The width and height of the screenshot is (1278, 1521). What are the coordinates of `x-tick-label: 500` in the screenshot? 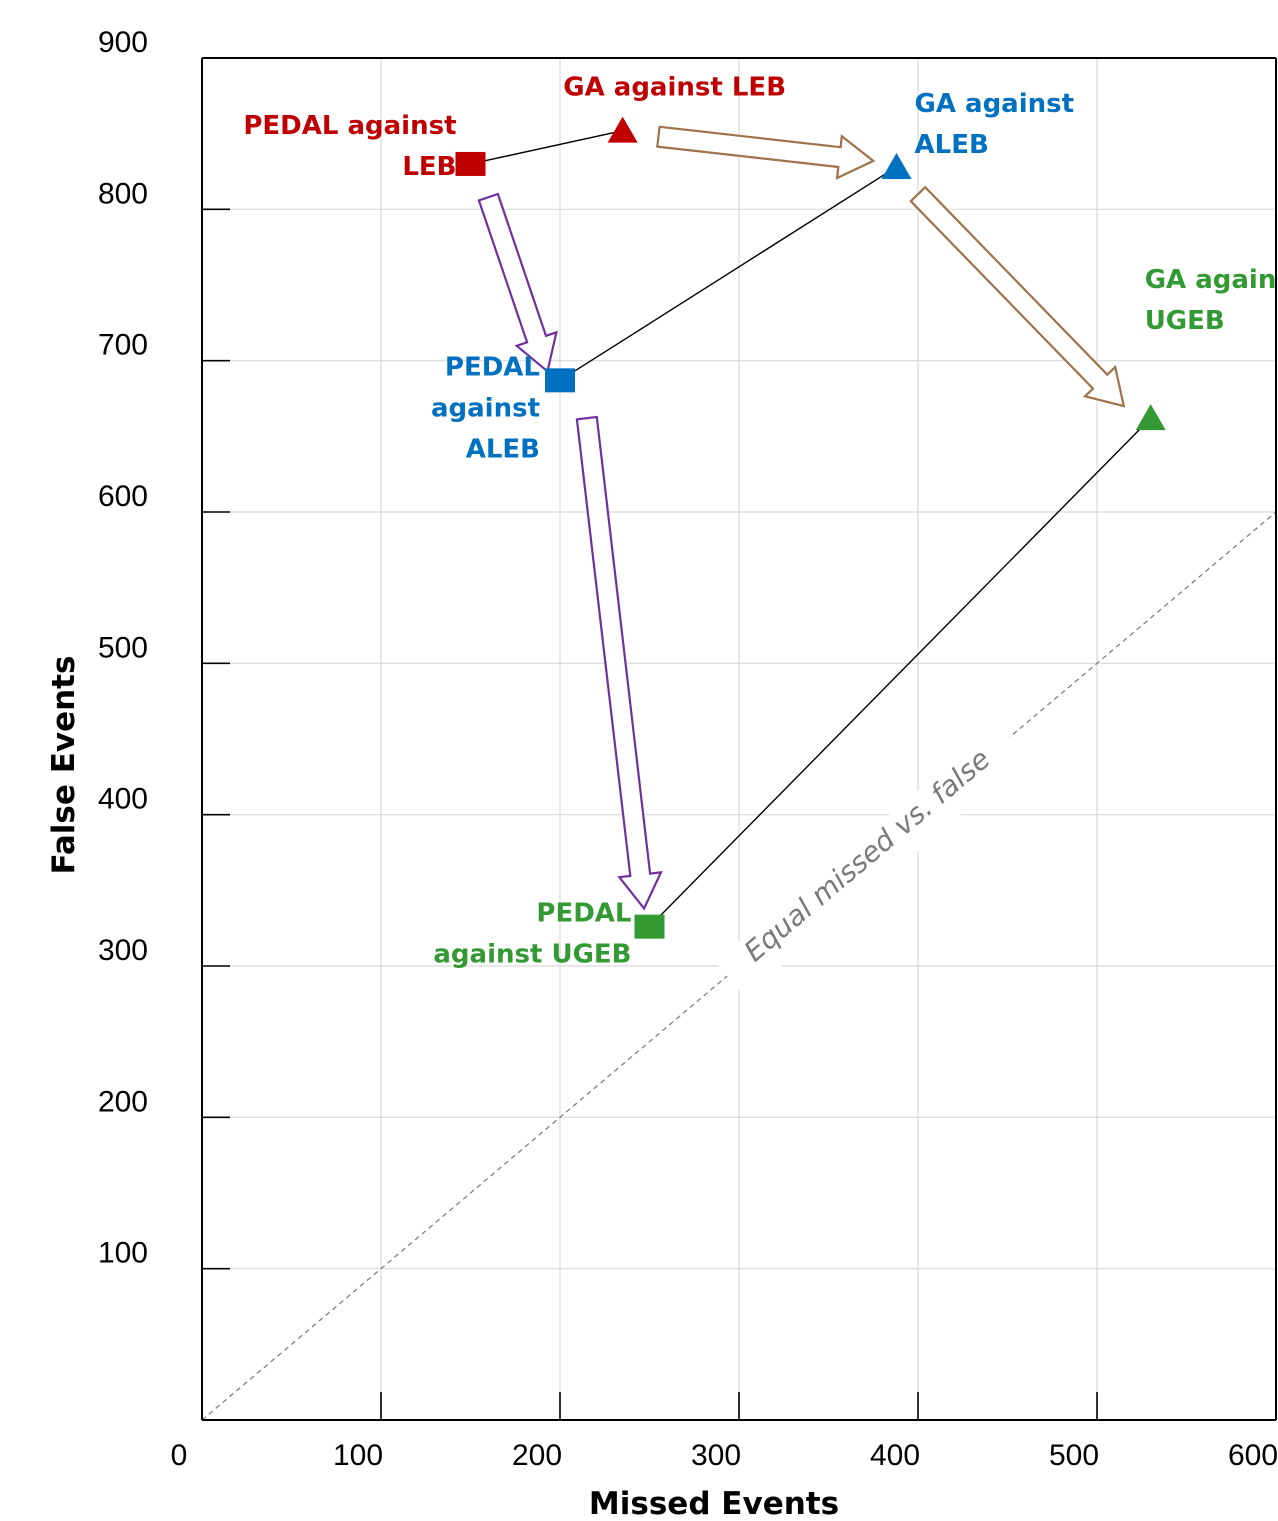 It's located at (1074, 1455).